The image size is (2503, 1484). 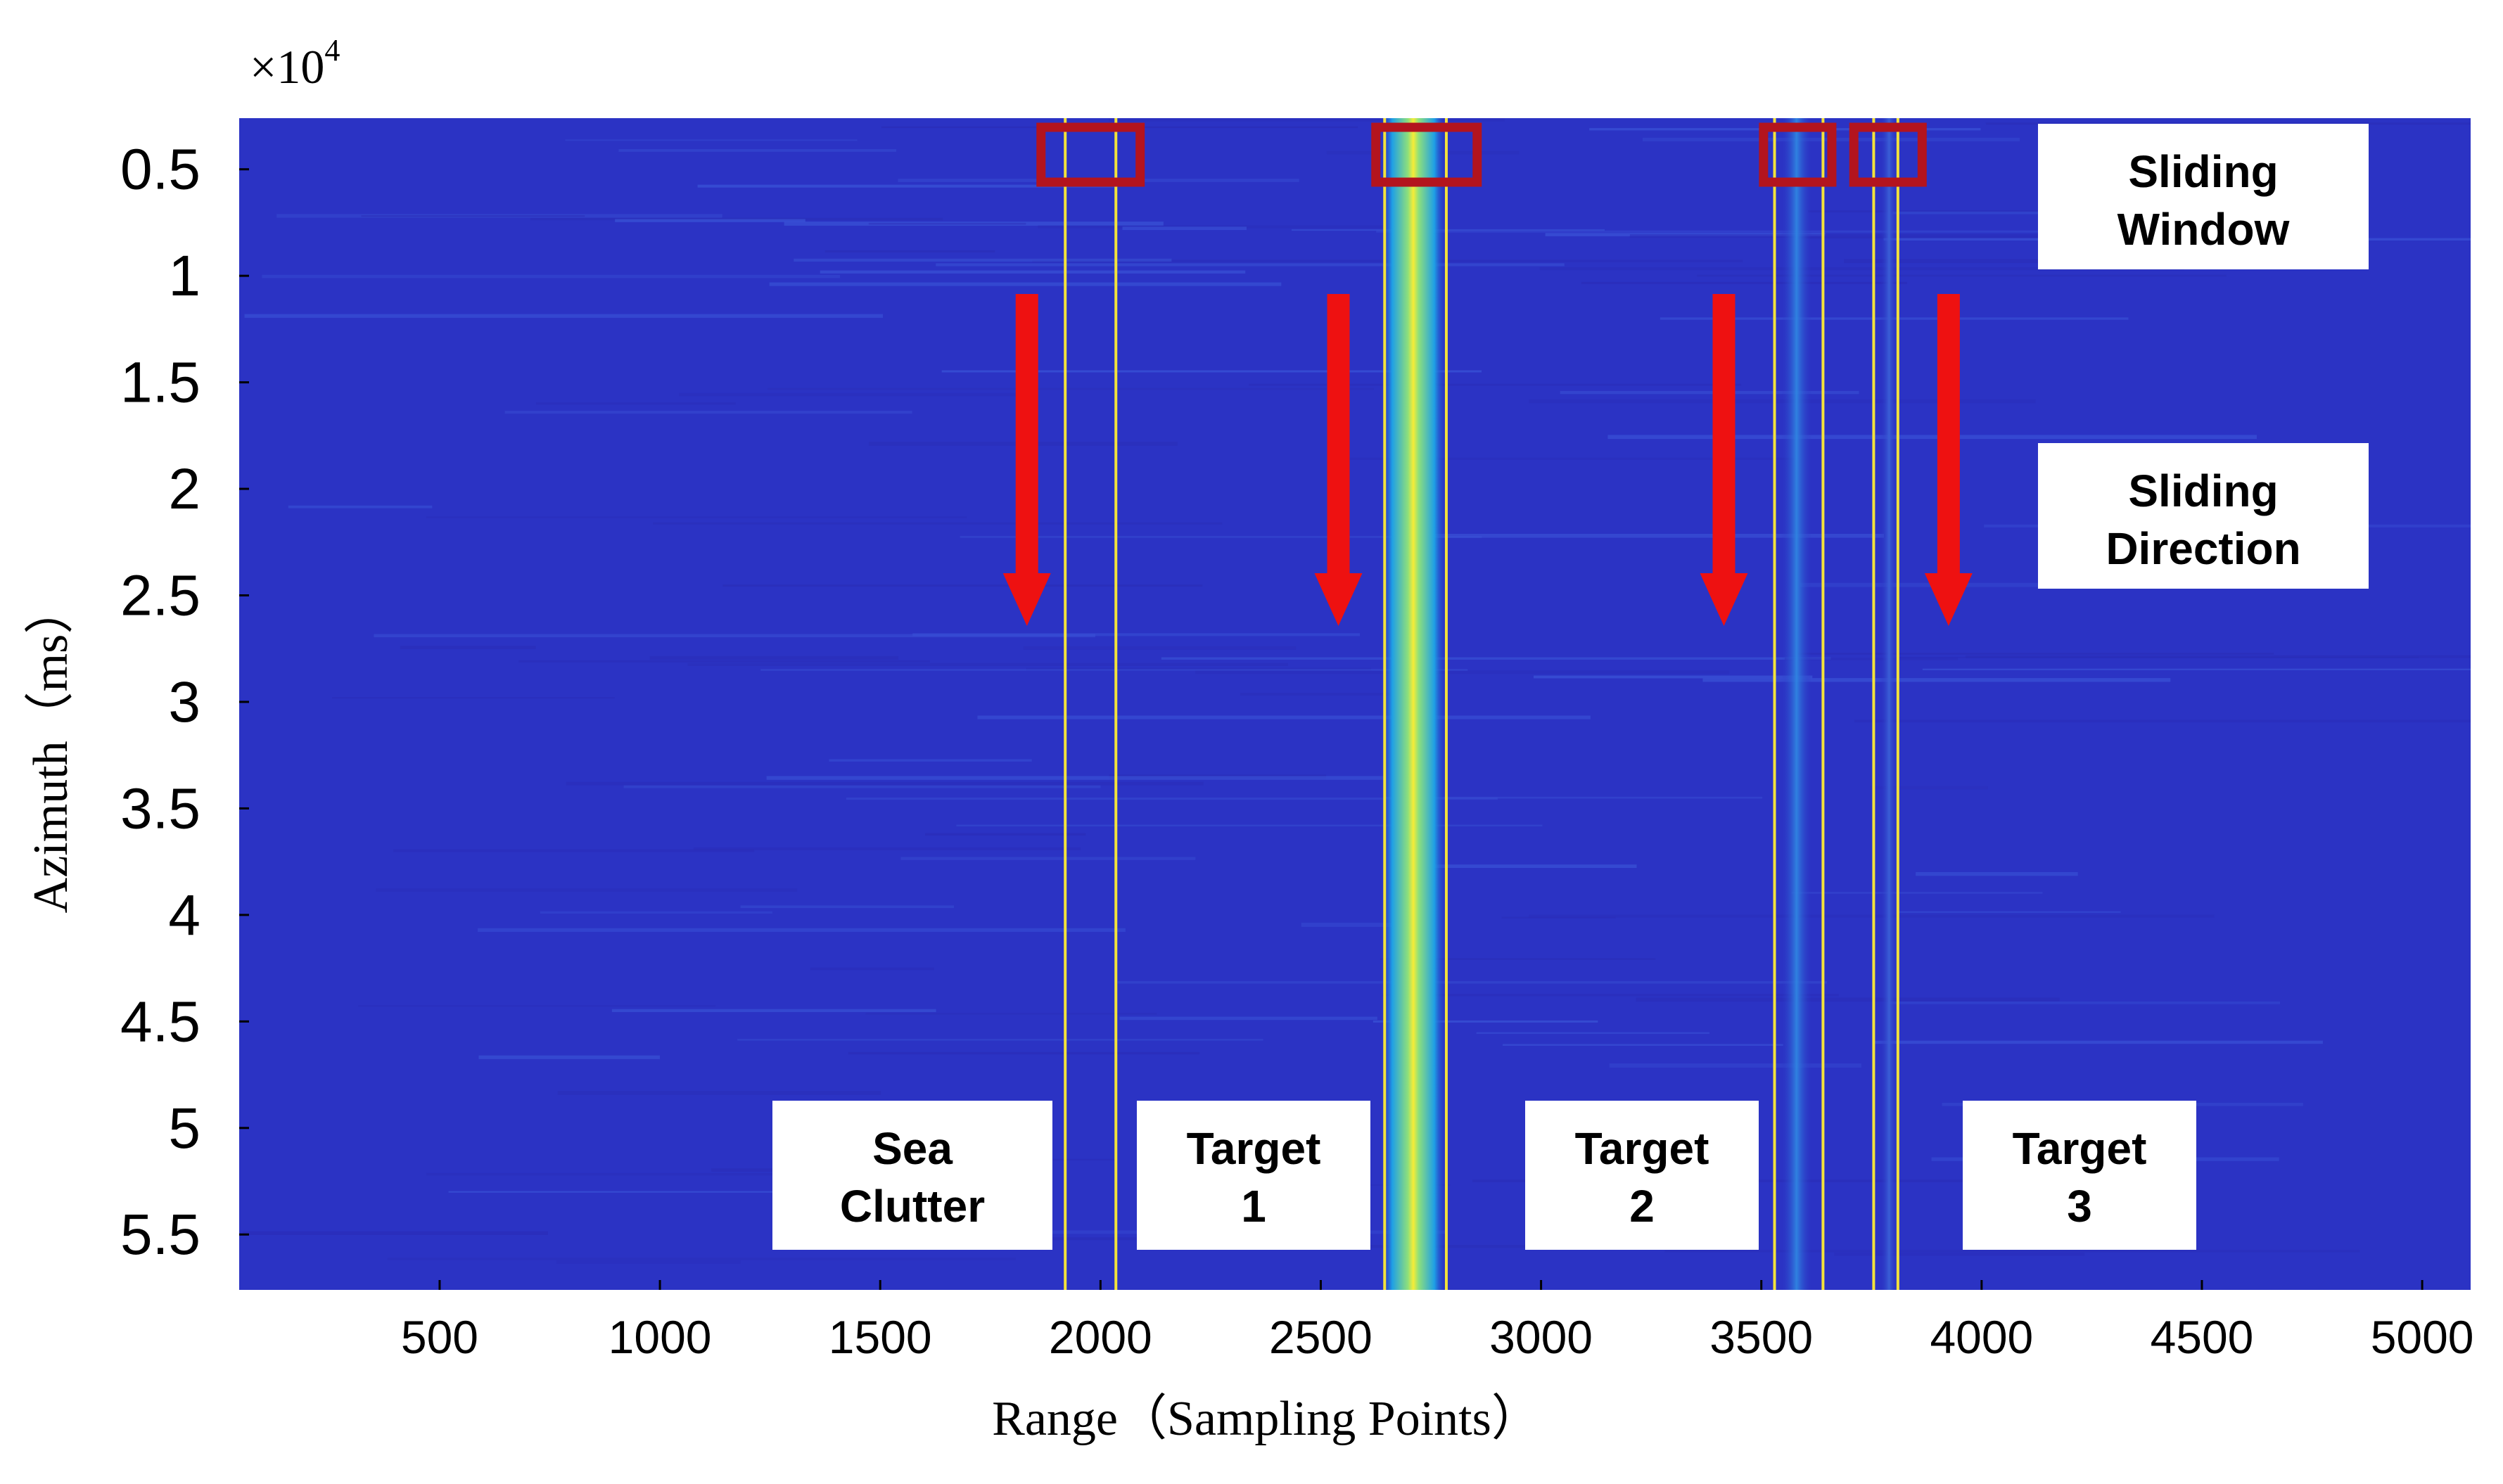 What do you see at coordinates (1437, 1322) in the screenshot?
I see `x-axis-ticks: 500 1000 1500 2000 2500 3000 3500 4000 4500 5000` at bounding box center [1437, 1322].